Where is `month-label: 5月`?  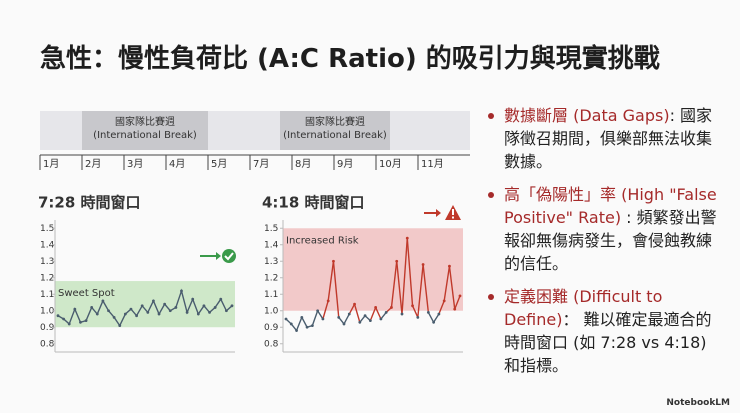
month-label: 5月 is located at coordinates (219, 164).